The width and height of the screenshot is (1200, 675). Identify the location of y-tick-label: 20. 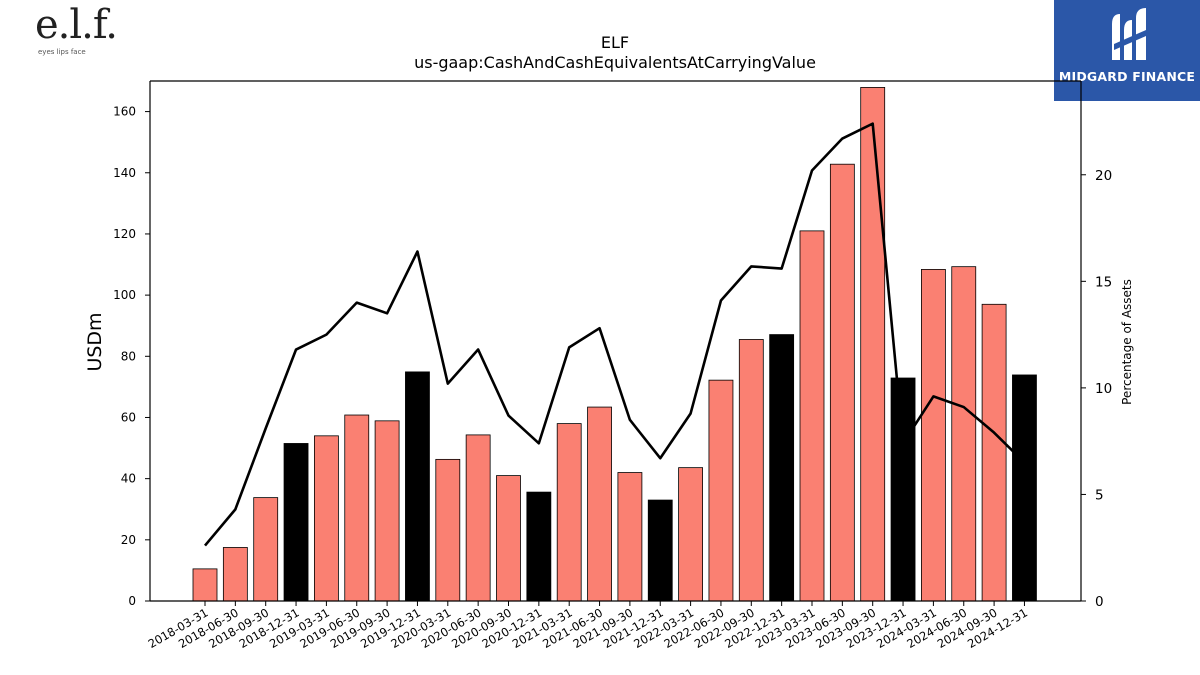
(128, 540).